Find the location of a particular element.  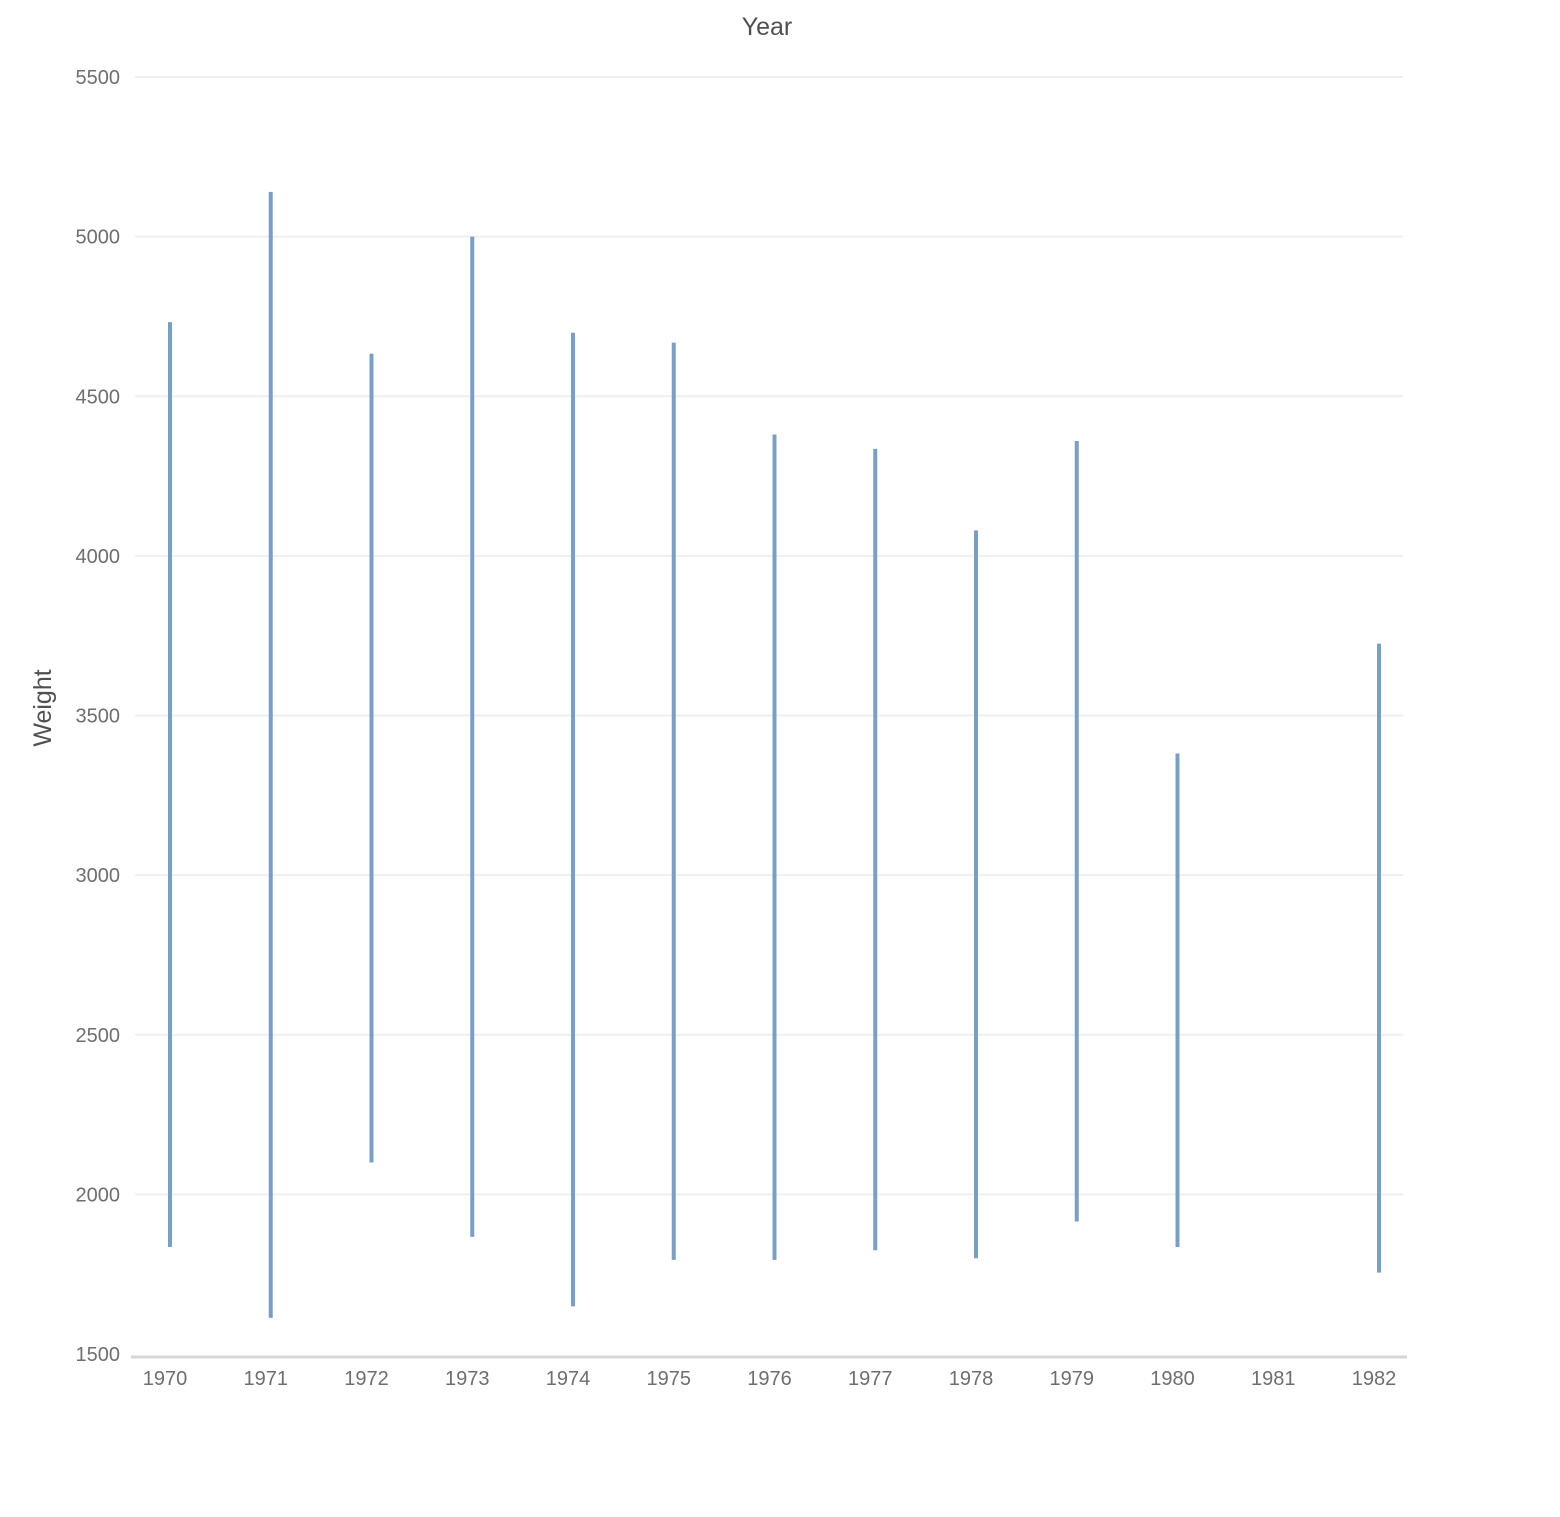

y-axis-ticks: 1500 2000 2500 3000 3500 4000 4500 5000 5500 is located at coordinates (98, 716).